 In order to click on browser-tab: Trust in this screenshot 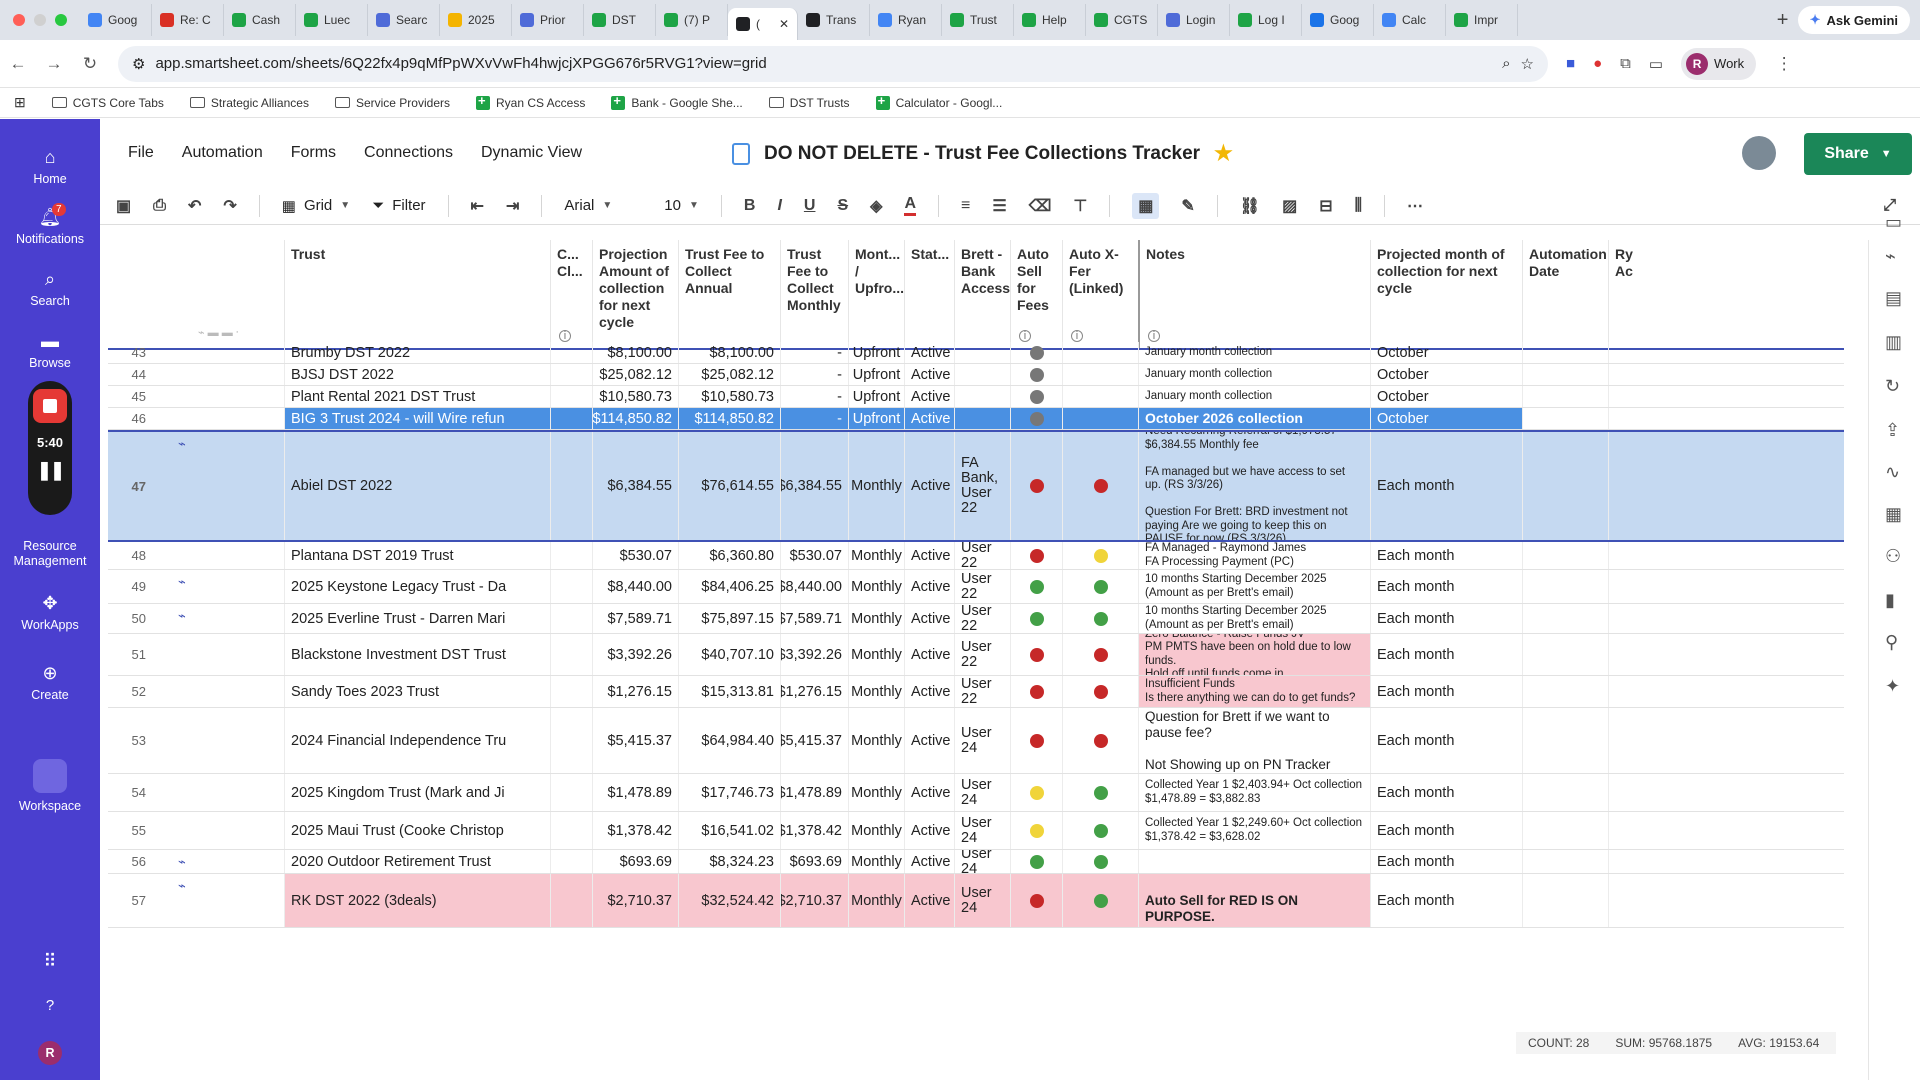, I will do `click(978, 20)`.